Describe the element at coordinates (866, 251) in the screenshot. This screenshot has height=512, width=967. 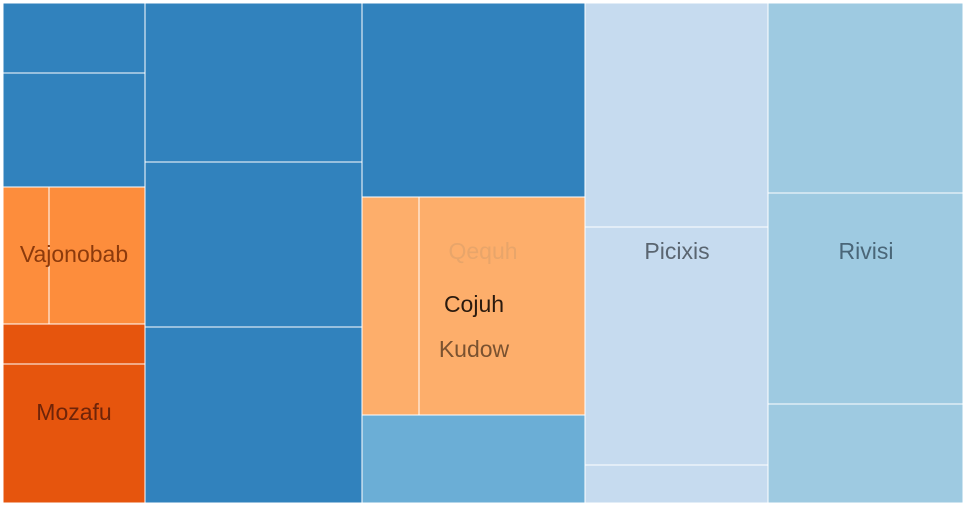
I see `treemap-label: Rivisi` at that location.